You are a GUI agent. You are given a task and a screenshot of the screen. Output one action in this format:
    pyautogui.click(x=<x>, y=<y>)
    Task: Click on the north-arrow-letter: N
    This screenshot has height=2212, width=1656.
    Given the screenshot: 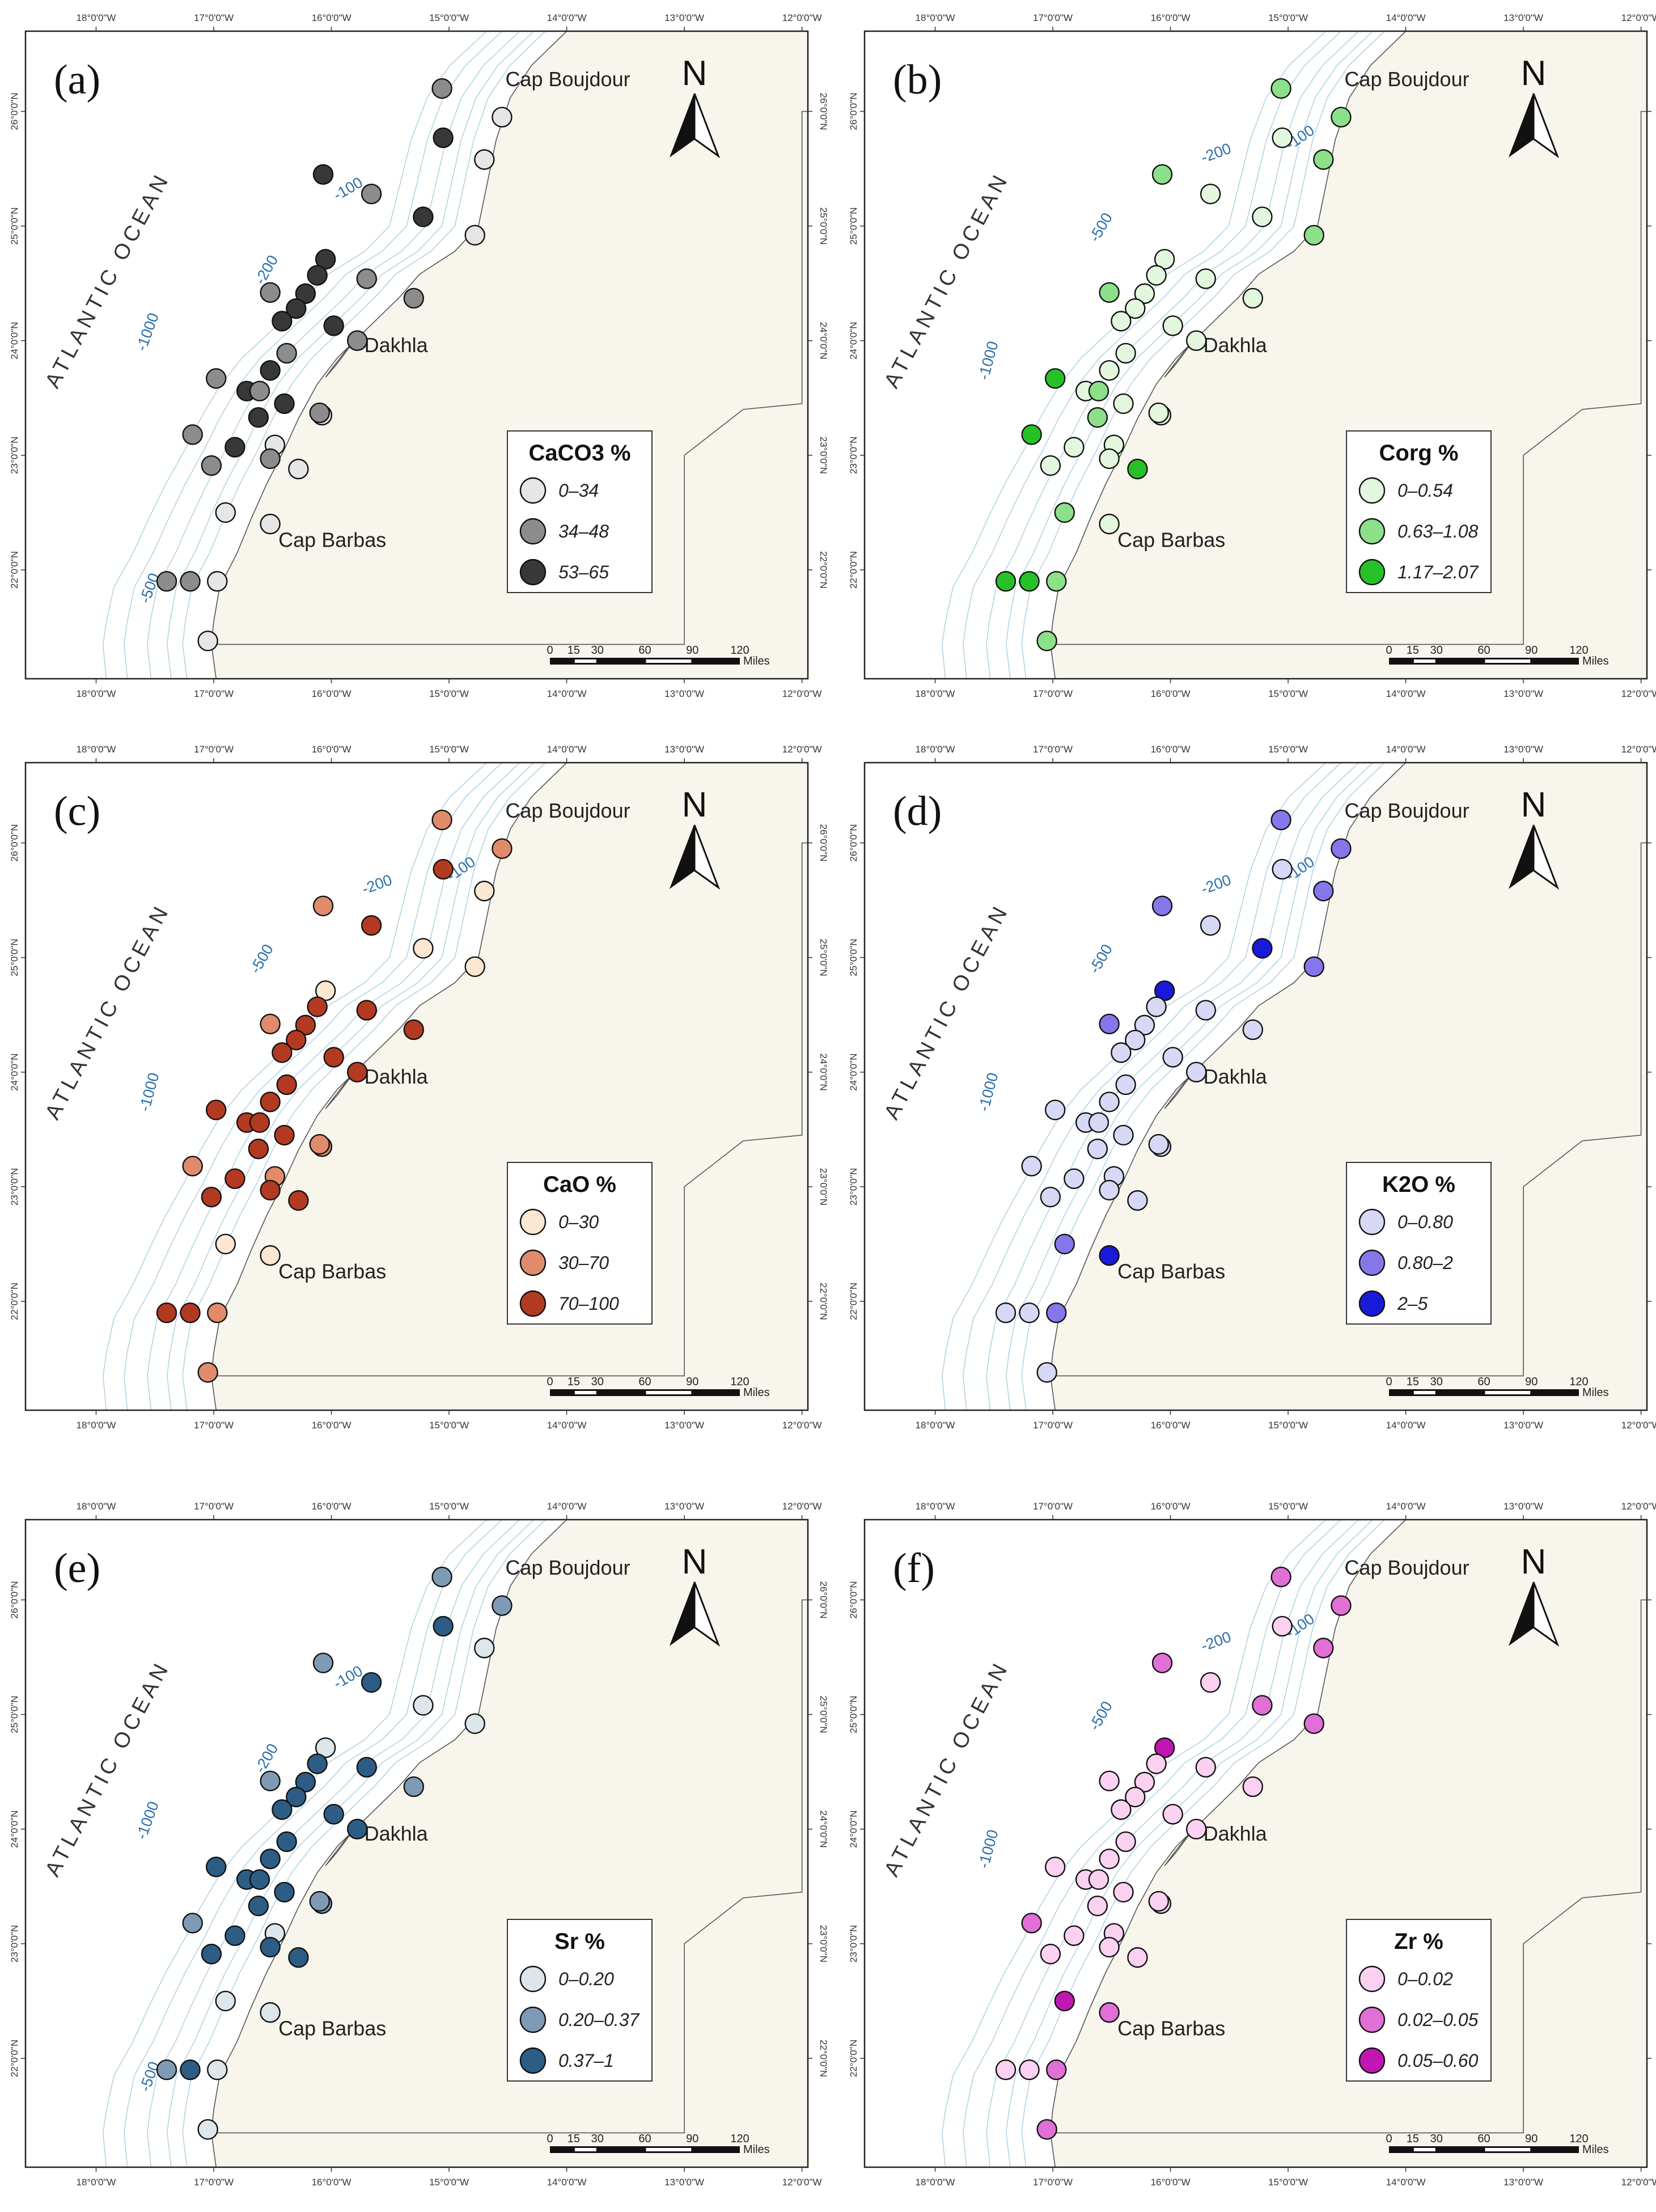 What is the action you would take?
    pyautogui.click(x=695, y=73)
    